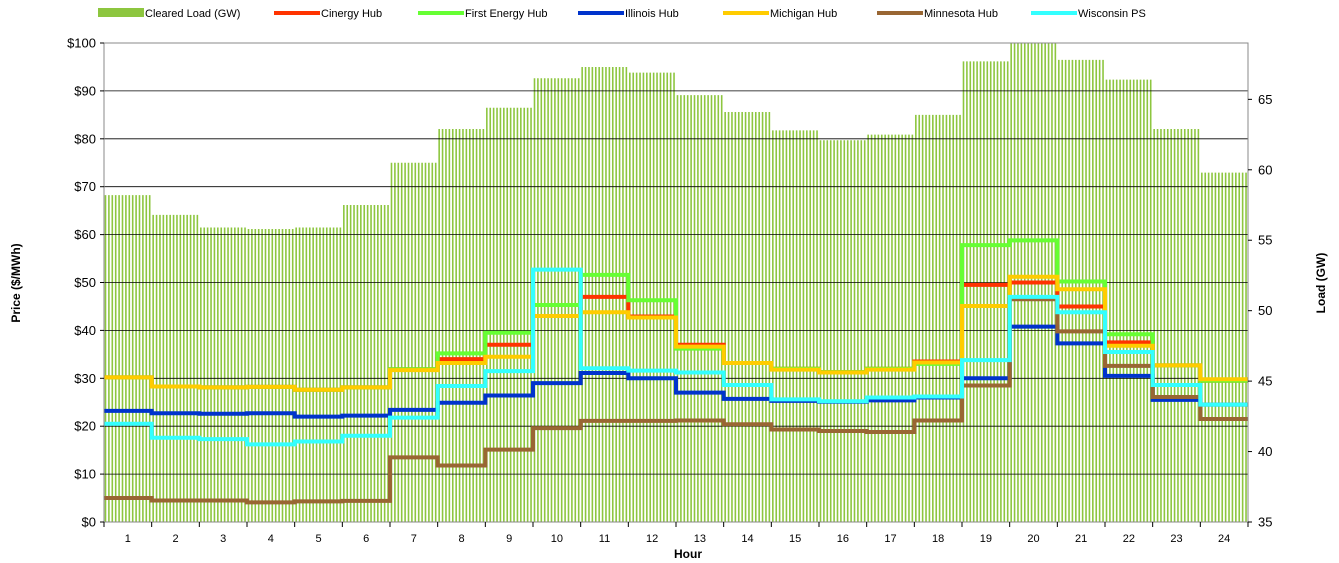 The image size is (1339, 563). I want to click on legend-label: Cleared Load (GW), so click(192, 14).